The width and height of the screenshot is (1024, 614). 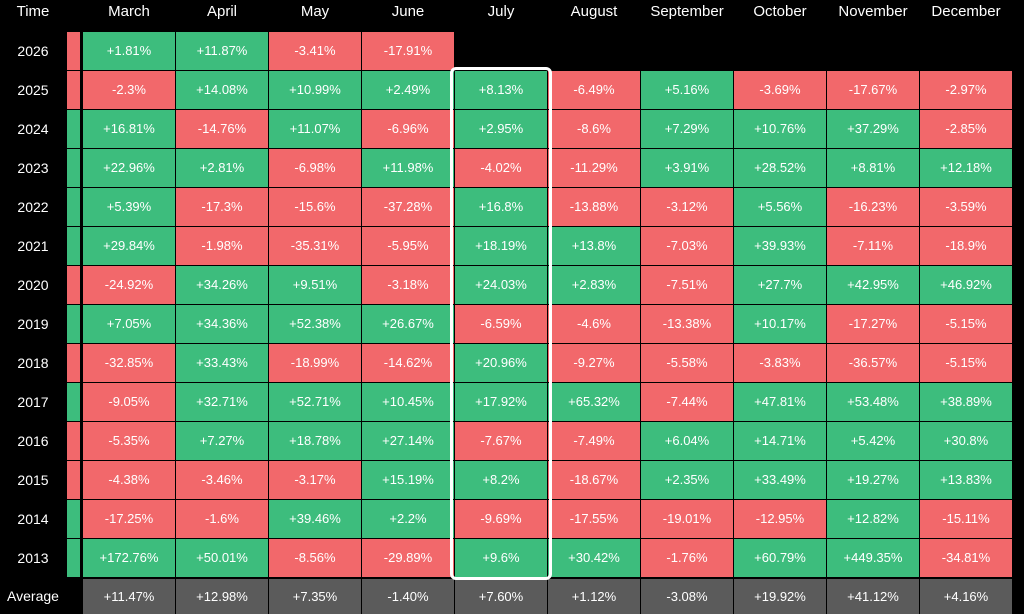 I want to click on year-label-2026: 2026, so click(x=33, y=51).